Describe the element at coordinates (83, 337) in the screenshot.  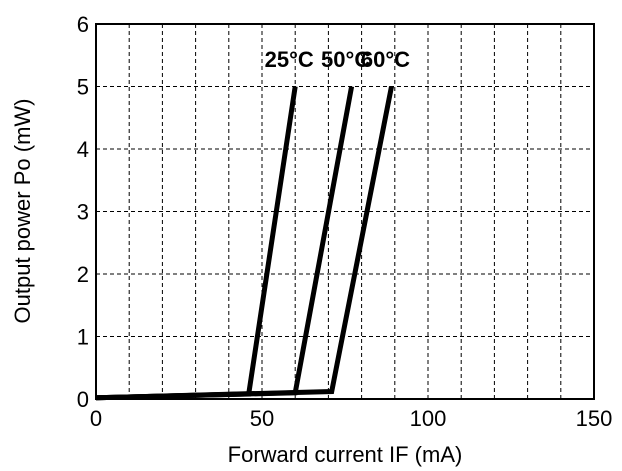
I see `y-tick-label: 1` at that location.